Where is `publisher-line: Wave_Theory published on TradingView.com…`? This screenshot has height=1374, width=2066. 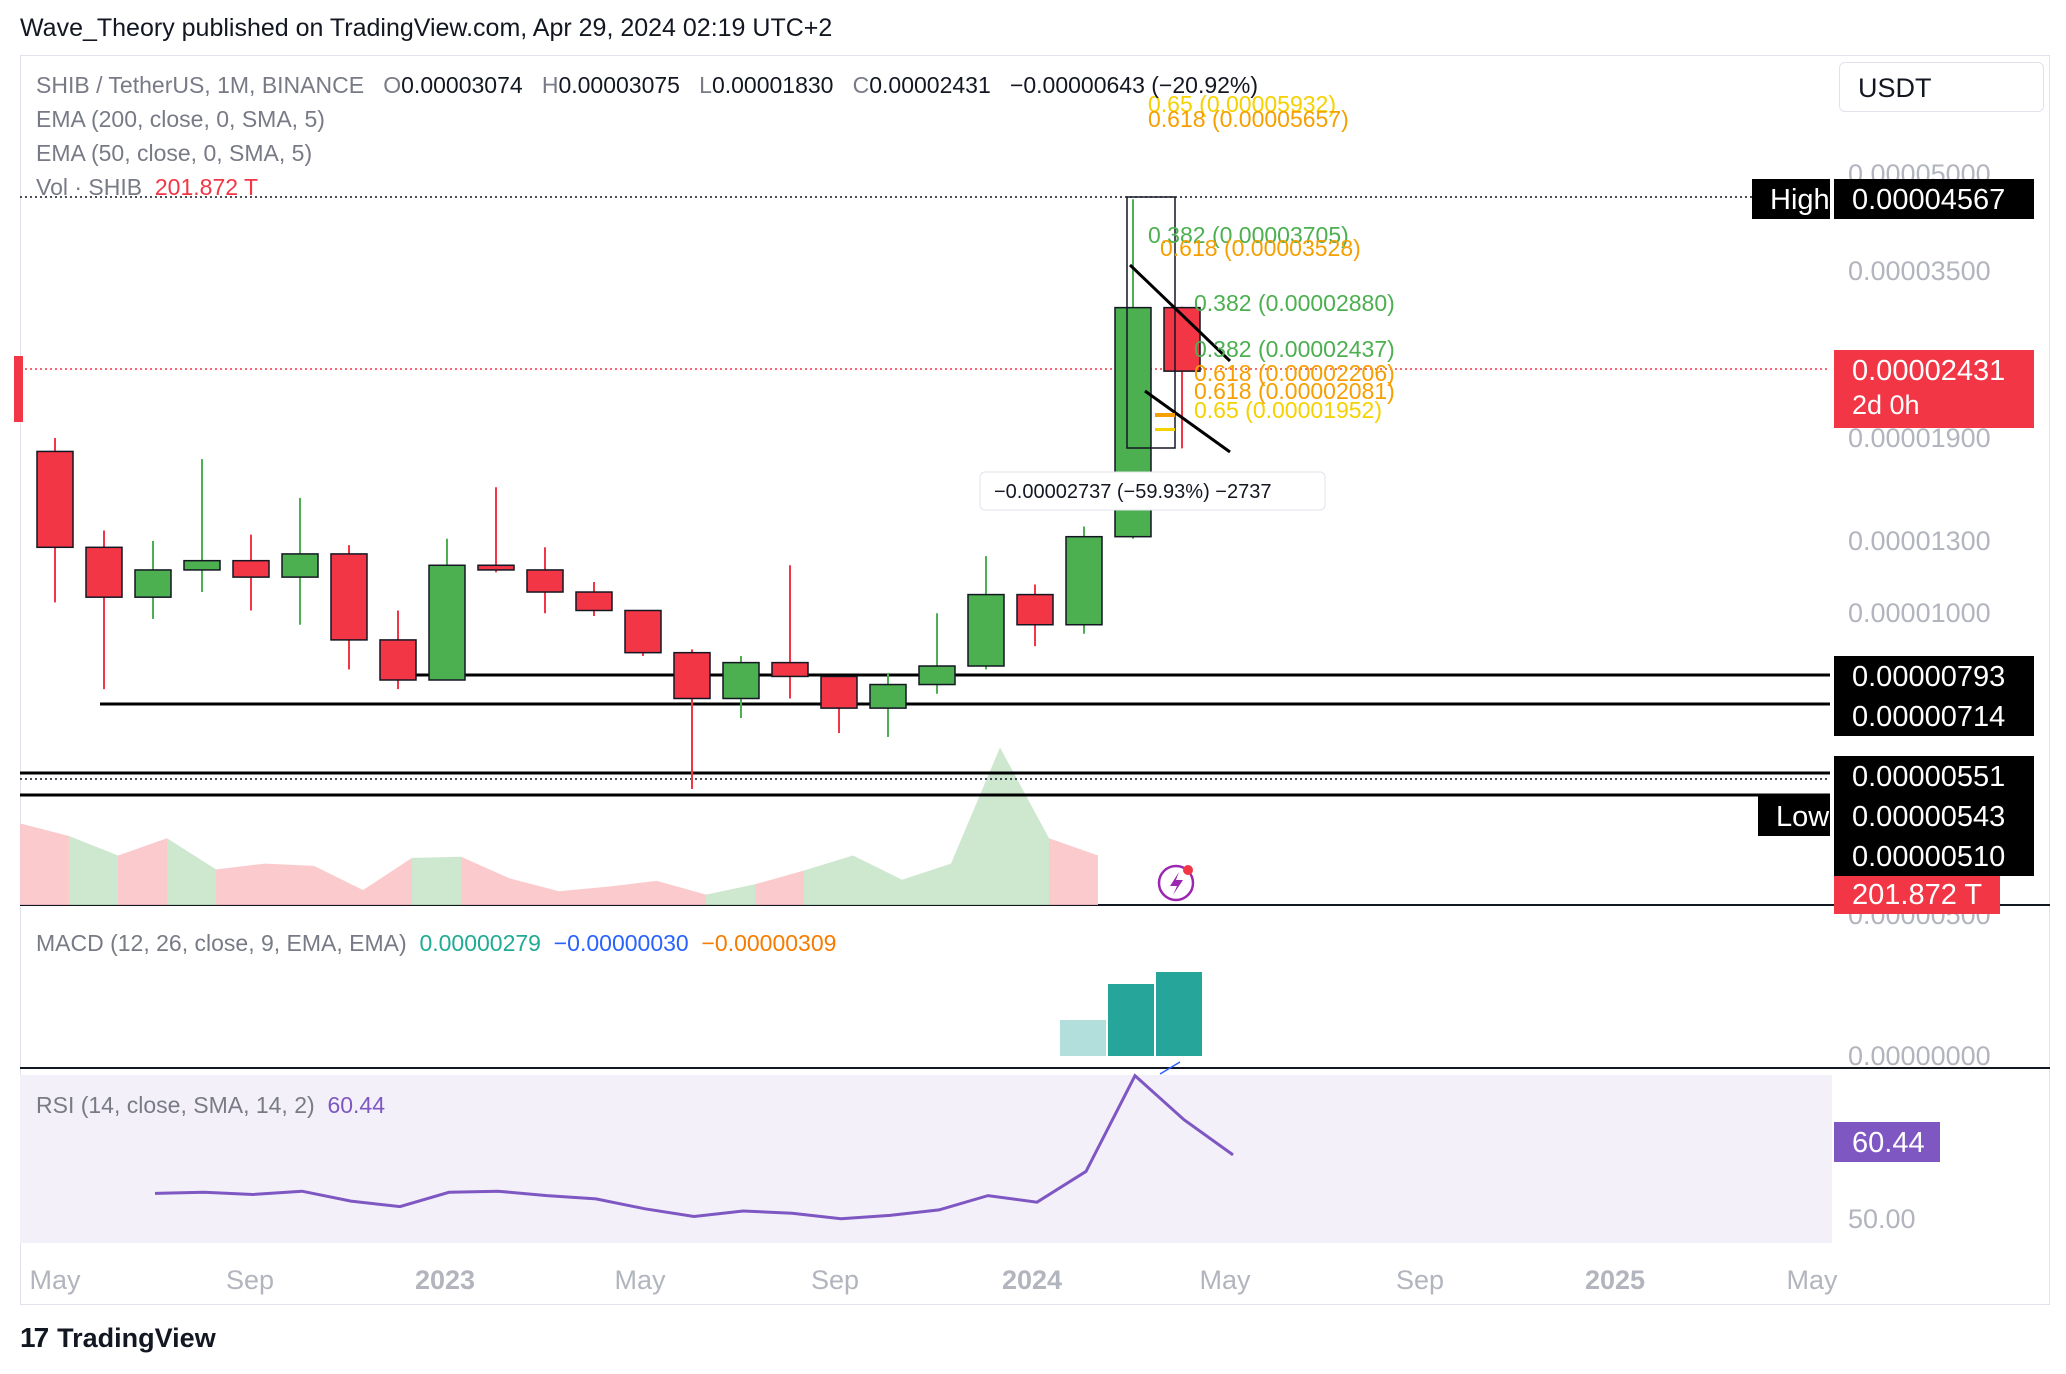 publisher-line: Wave_Theory published on TradingView.com… is located at coordinates (426, 28).